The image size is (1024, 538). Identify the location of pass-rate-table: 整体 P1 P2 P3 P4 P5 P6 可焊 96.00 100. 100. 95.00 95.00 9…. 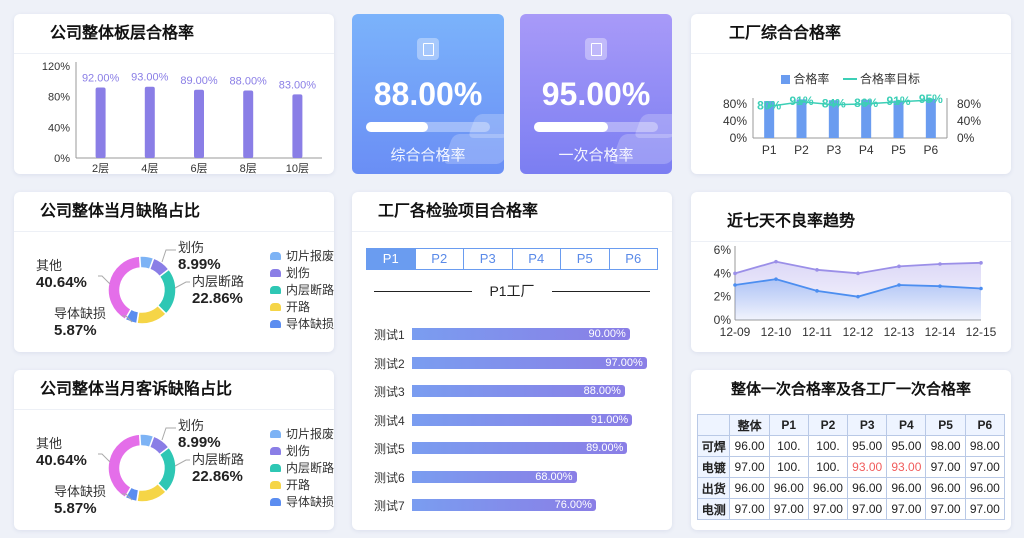
(851, 467).